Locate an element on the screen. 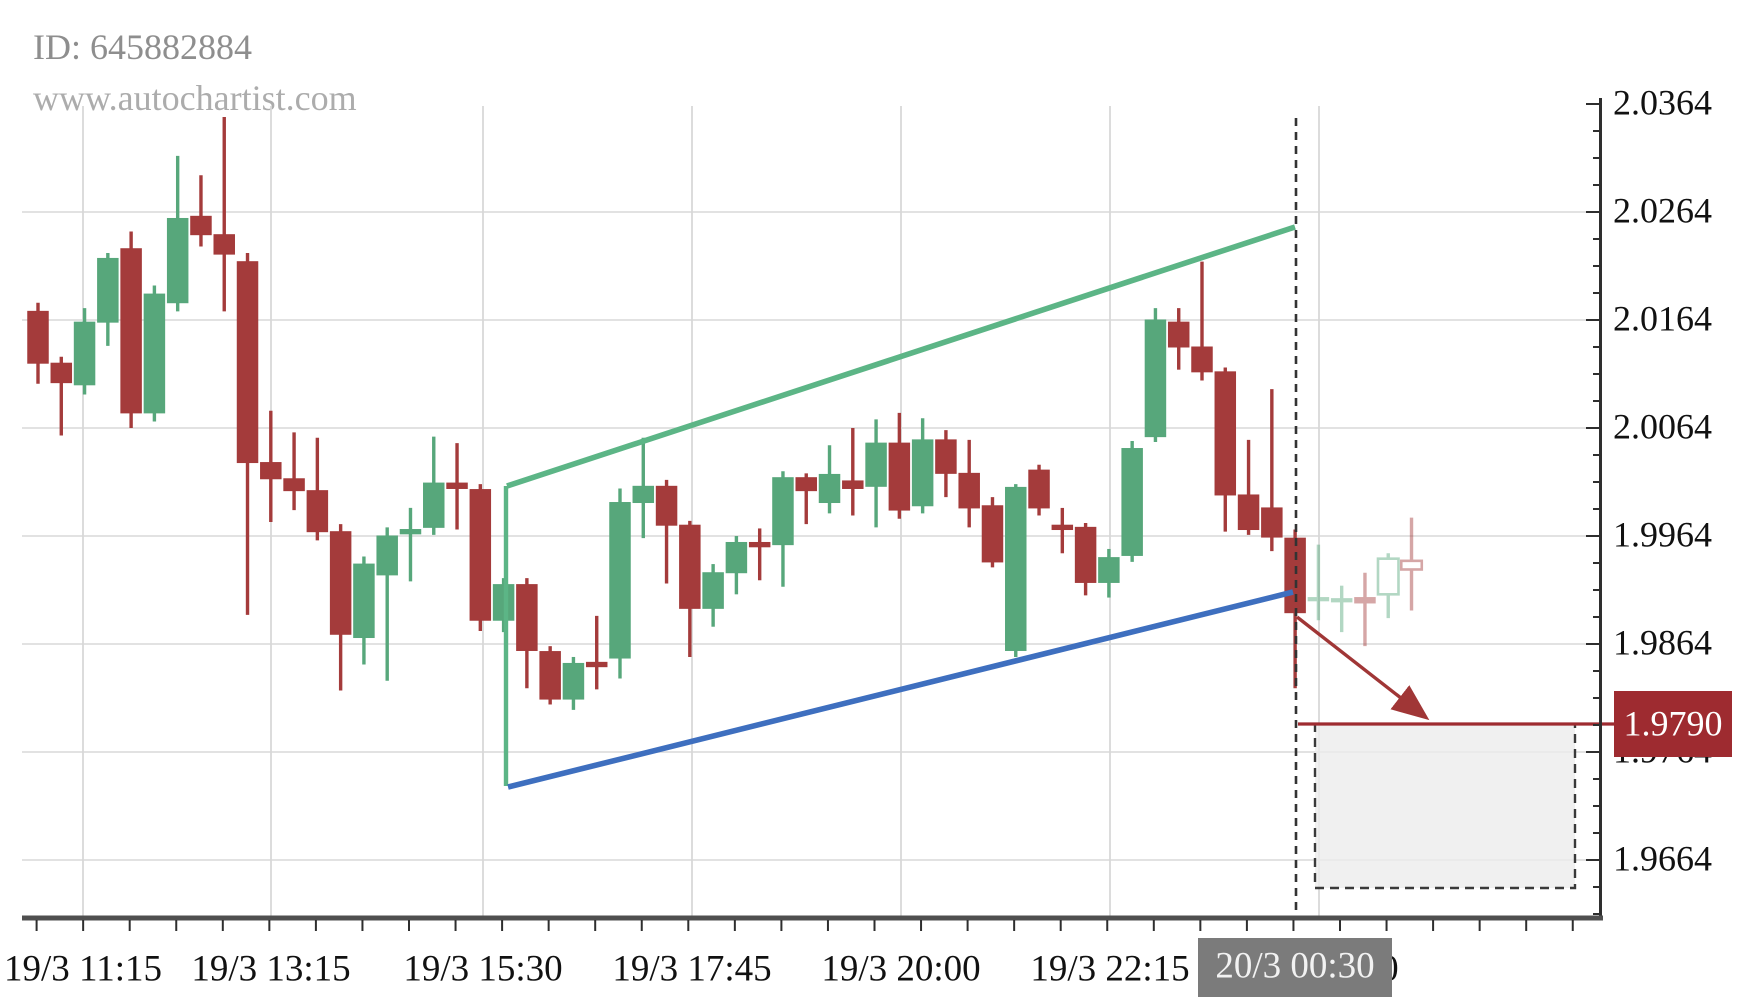 The image size is (1759, 1008). website-label: www.autochartist.com is located at coordinates (195, 98).